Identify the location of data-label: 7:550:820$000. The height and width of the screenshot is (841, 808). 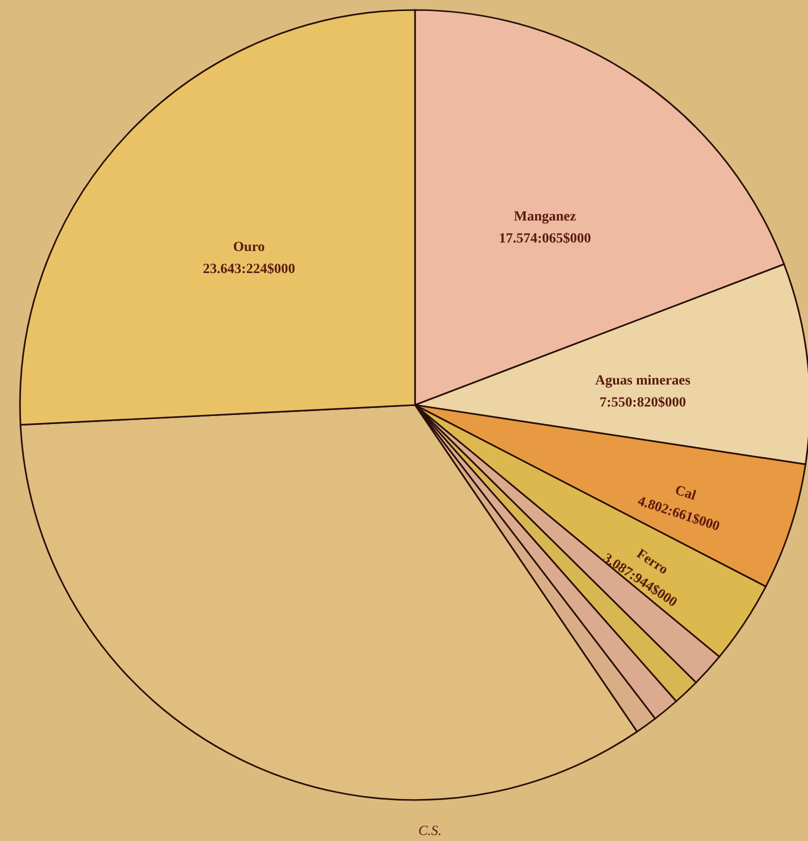
(643, 403).